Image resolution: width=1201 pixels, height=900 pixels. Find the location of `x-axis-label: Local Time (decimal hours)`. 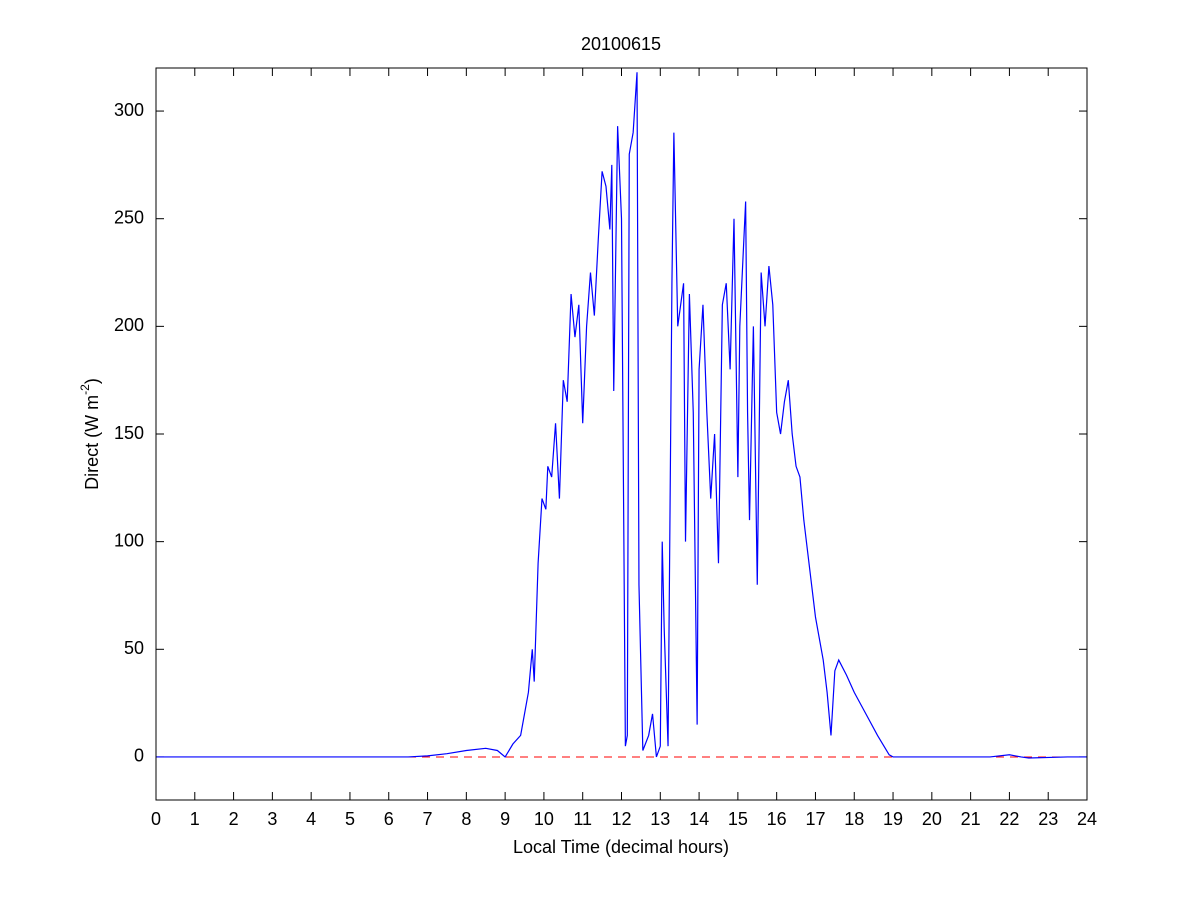

x-axis-label: Local Time (decimal hours) is located at coordinates (621, 847).